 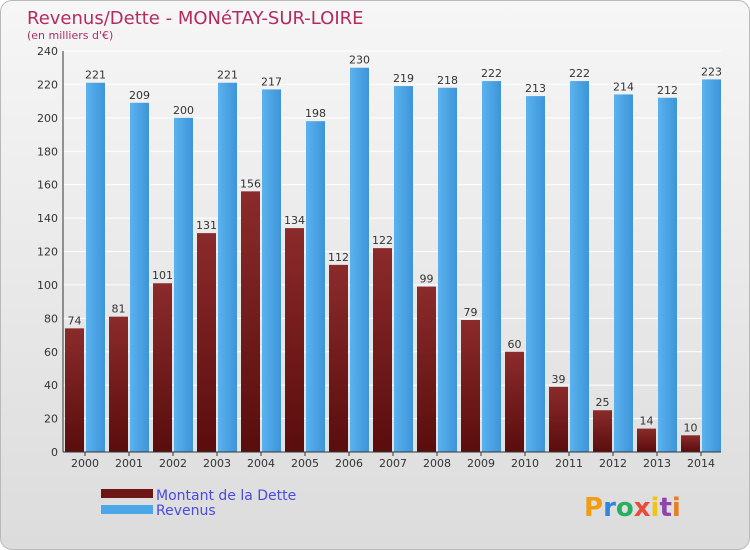 I want to click on value-label: 219, so click(x=403, y=78).